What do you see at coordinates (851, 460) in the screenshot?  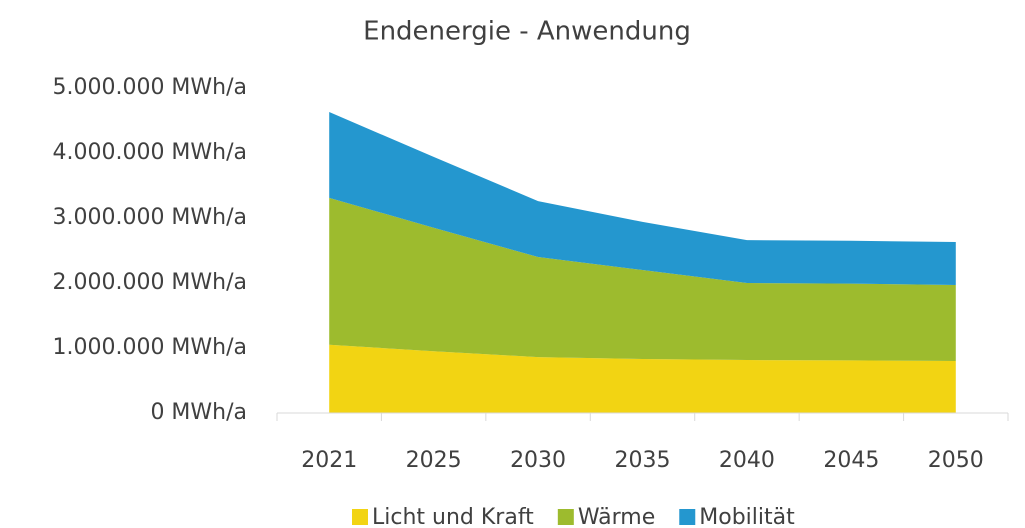 I see `x-tick-label: 2045` at bounding box center [851, 460].